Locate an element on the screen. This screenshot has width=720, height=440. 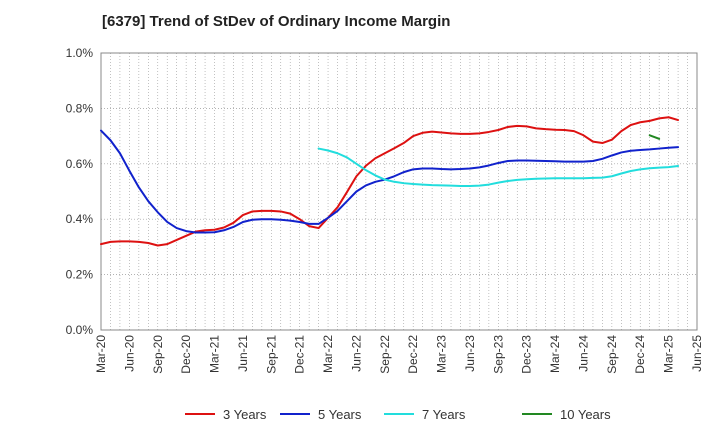
x-tick-label: Mar-24 is located at coordinates (555, 354).